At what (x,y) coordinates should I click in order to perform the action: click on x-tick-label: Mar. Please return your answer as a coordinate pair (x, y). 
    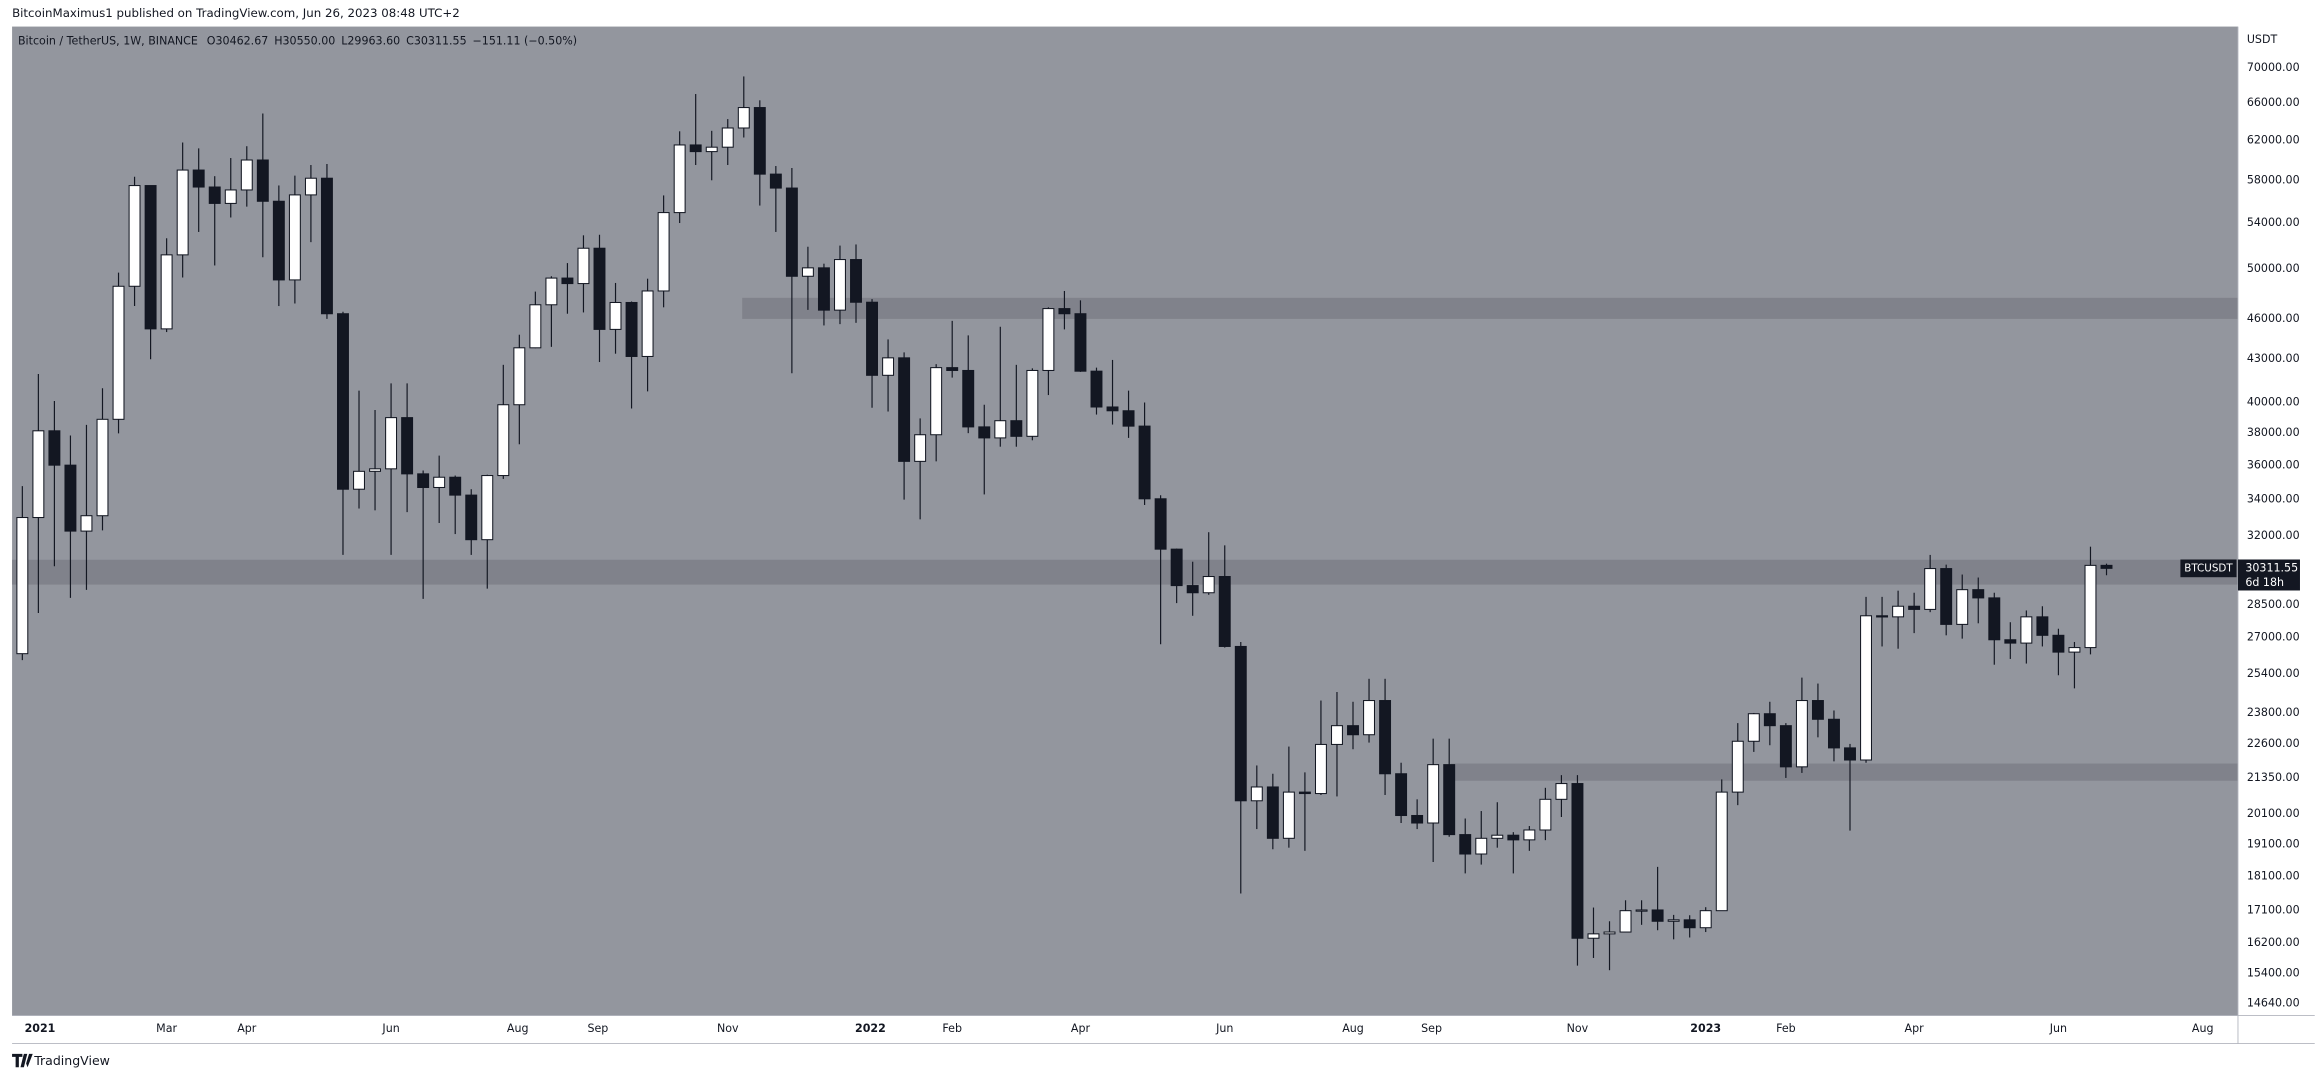
    Looking at the image, I should click on (166, 1028).